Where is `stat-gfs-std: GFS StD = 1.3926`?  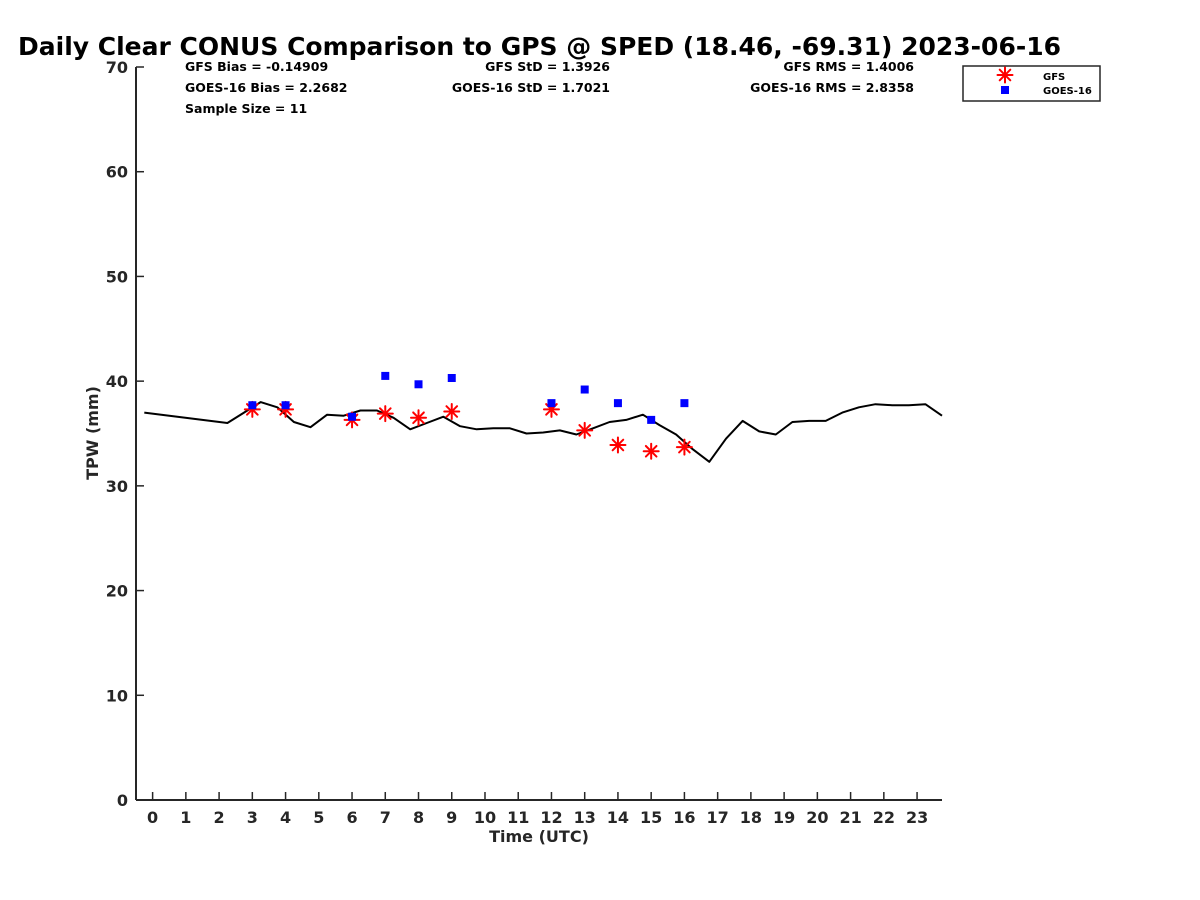
stat-gfs-std: GFS StD = 1.3926 is located at coordinates (547, 66).